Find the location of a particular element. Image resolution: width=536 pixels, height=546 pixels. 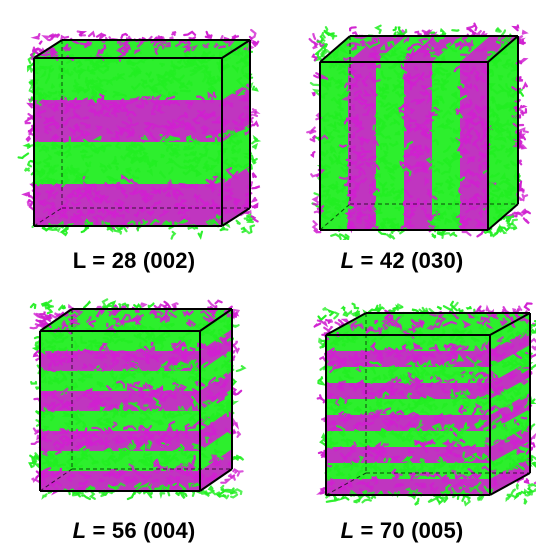

caption-l56: L = 56 (004) is located at coordinates (134, 531).